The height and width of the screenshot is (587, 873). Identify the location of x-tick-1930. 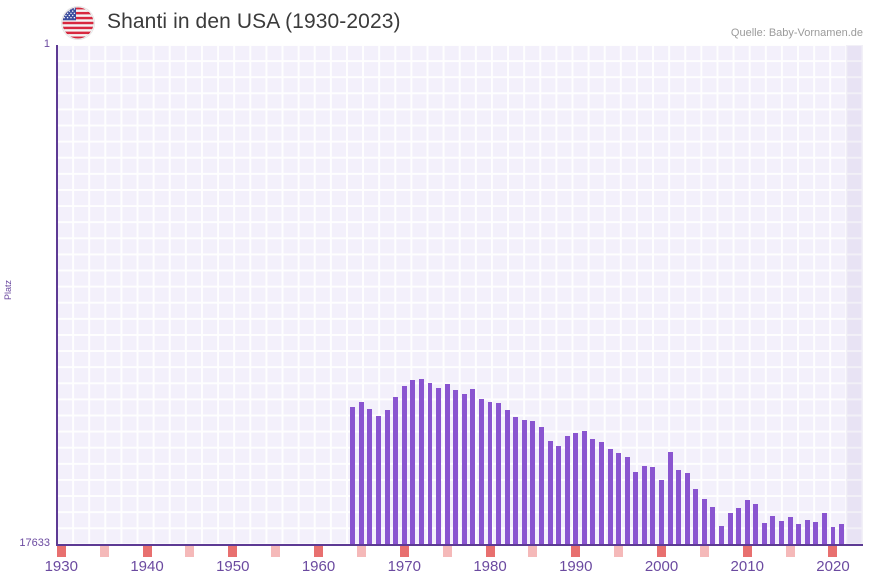
(61, 551).